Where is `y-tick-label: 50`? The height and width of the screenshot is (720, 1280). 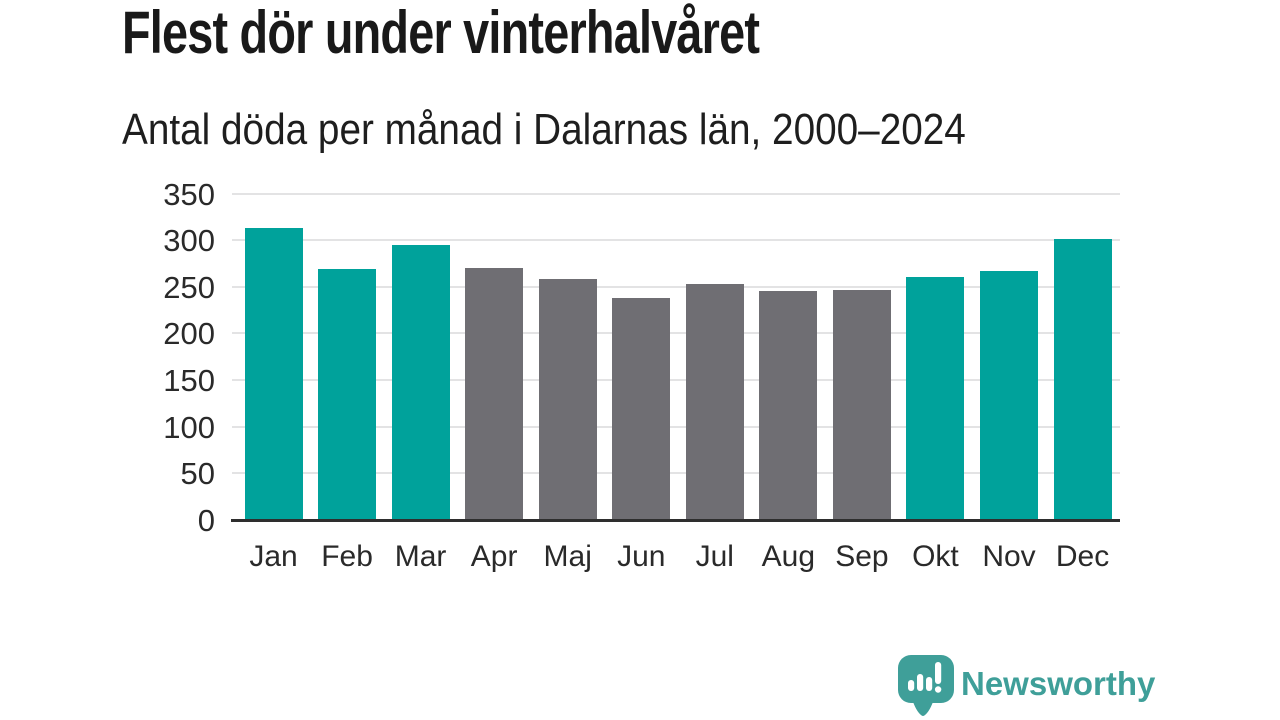
y-tick-label: 50 is located at coordinates (197, 474).